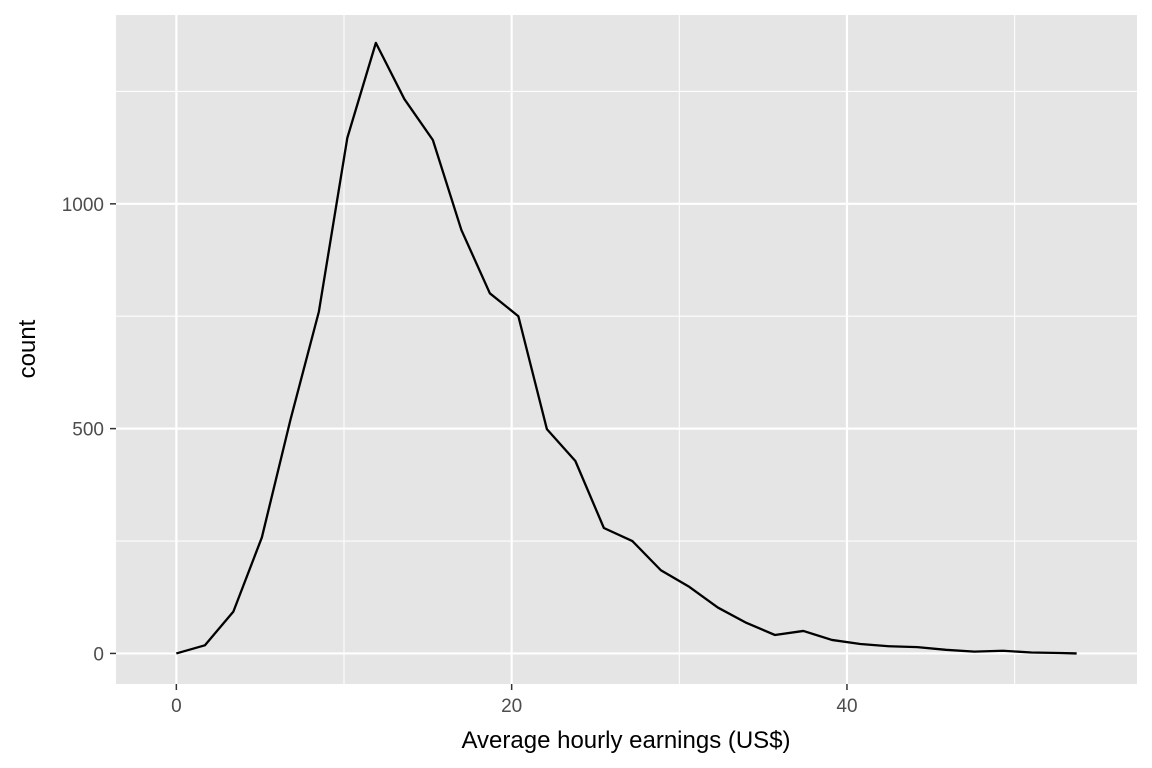 The height and width of the screenshot is (768, 1152). I want to click on y-tick-label: 1000, so click(83, 205).